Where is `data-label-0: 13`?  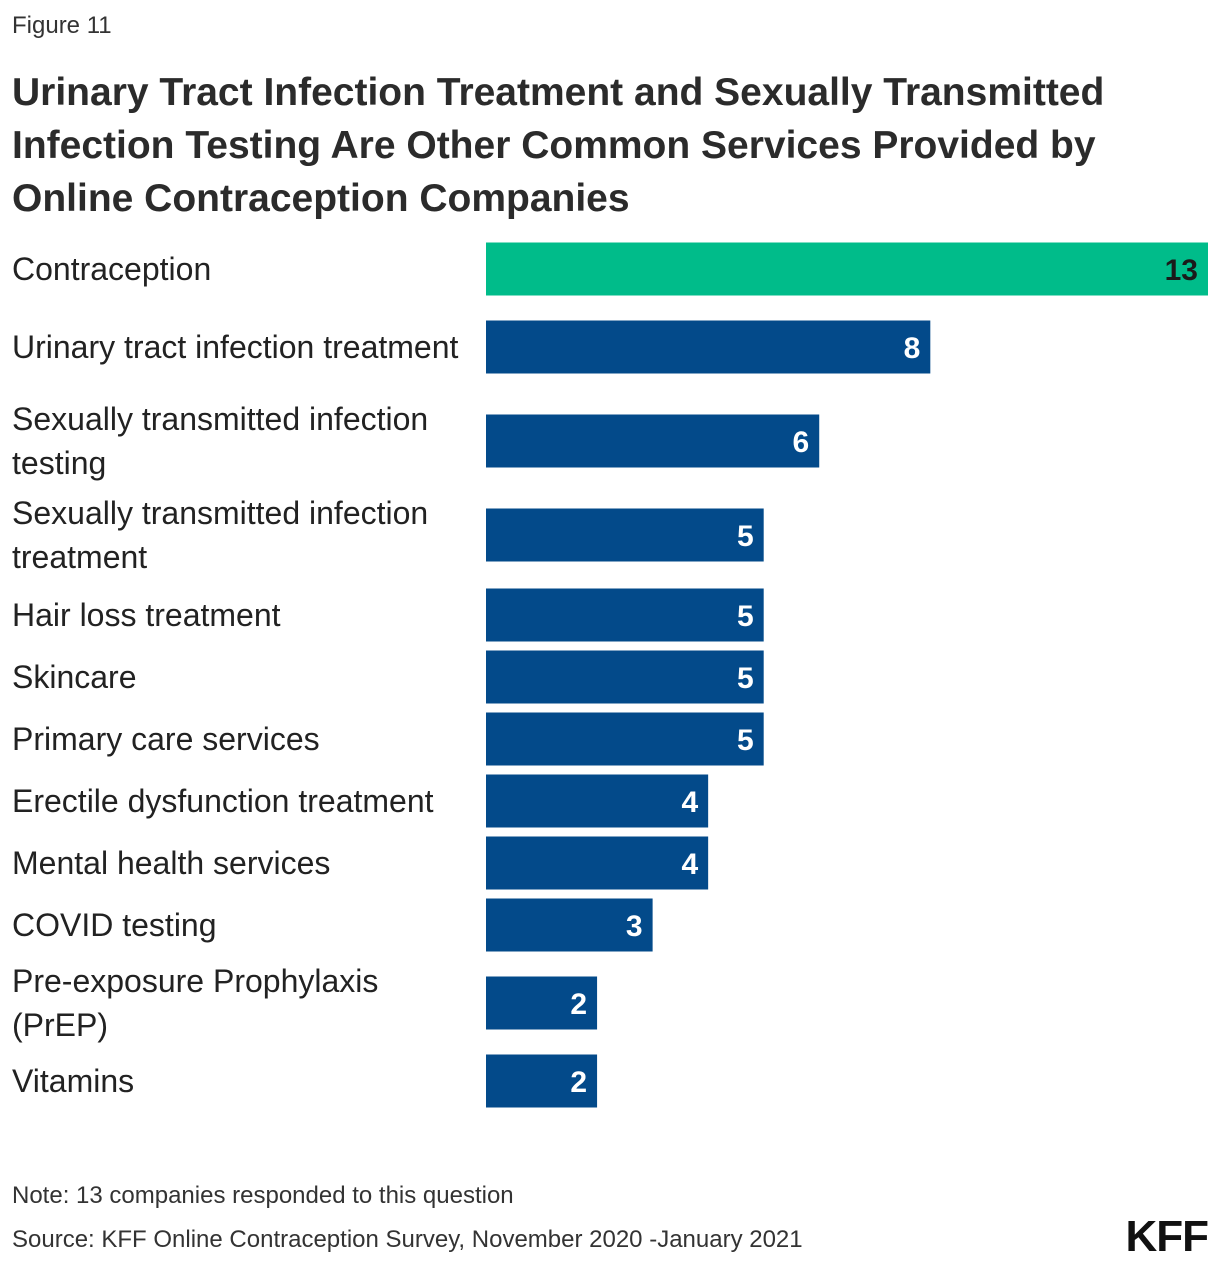
data-label-0: 13 is located at coordinates (1181, 270).